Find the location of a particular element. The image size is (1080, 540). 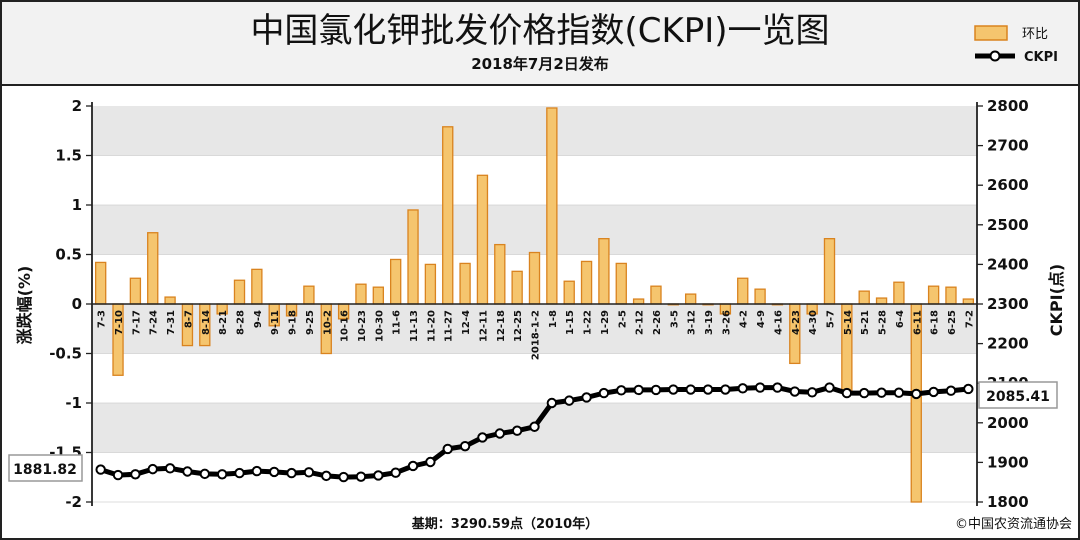

start-value-callout: 1881.82 is located at coordinates (45, 468).